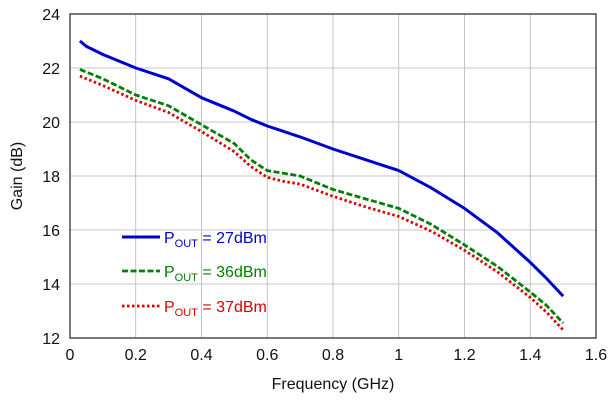  Describe the element at coordinates (398, 355) in the screenshot. I see `x-tick-label: 1` at that location.